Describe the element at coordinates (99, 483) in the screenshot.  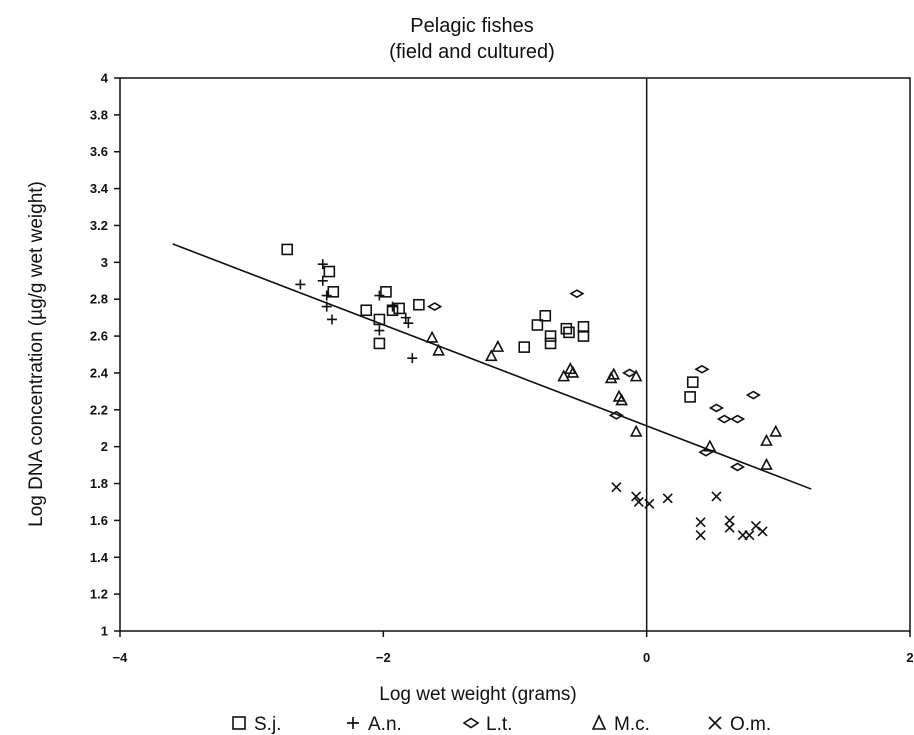
I see `y-tick-label: 1.8` at that location.